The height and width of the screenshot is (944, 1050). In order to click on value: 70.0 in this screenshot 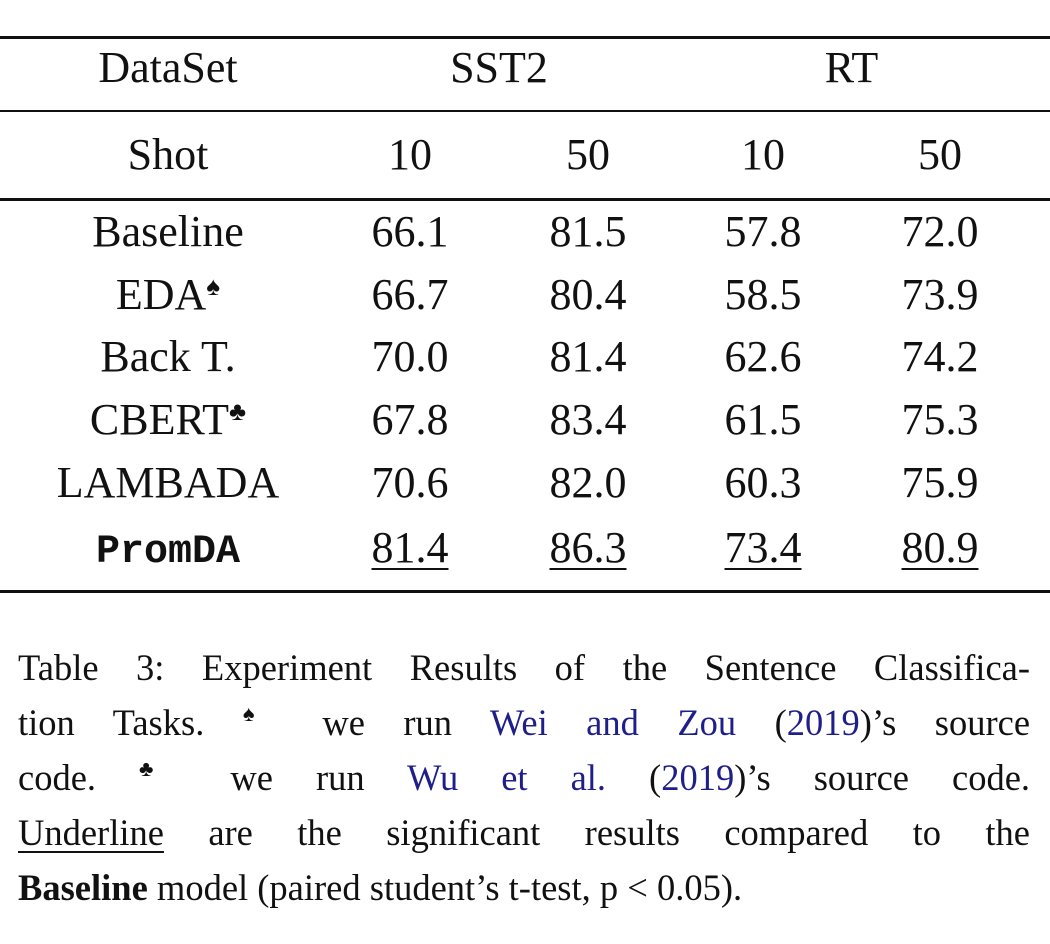, I will do `click(410, 356)`.